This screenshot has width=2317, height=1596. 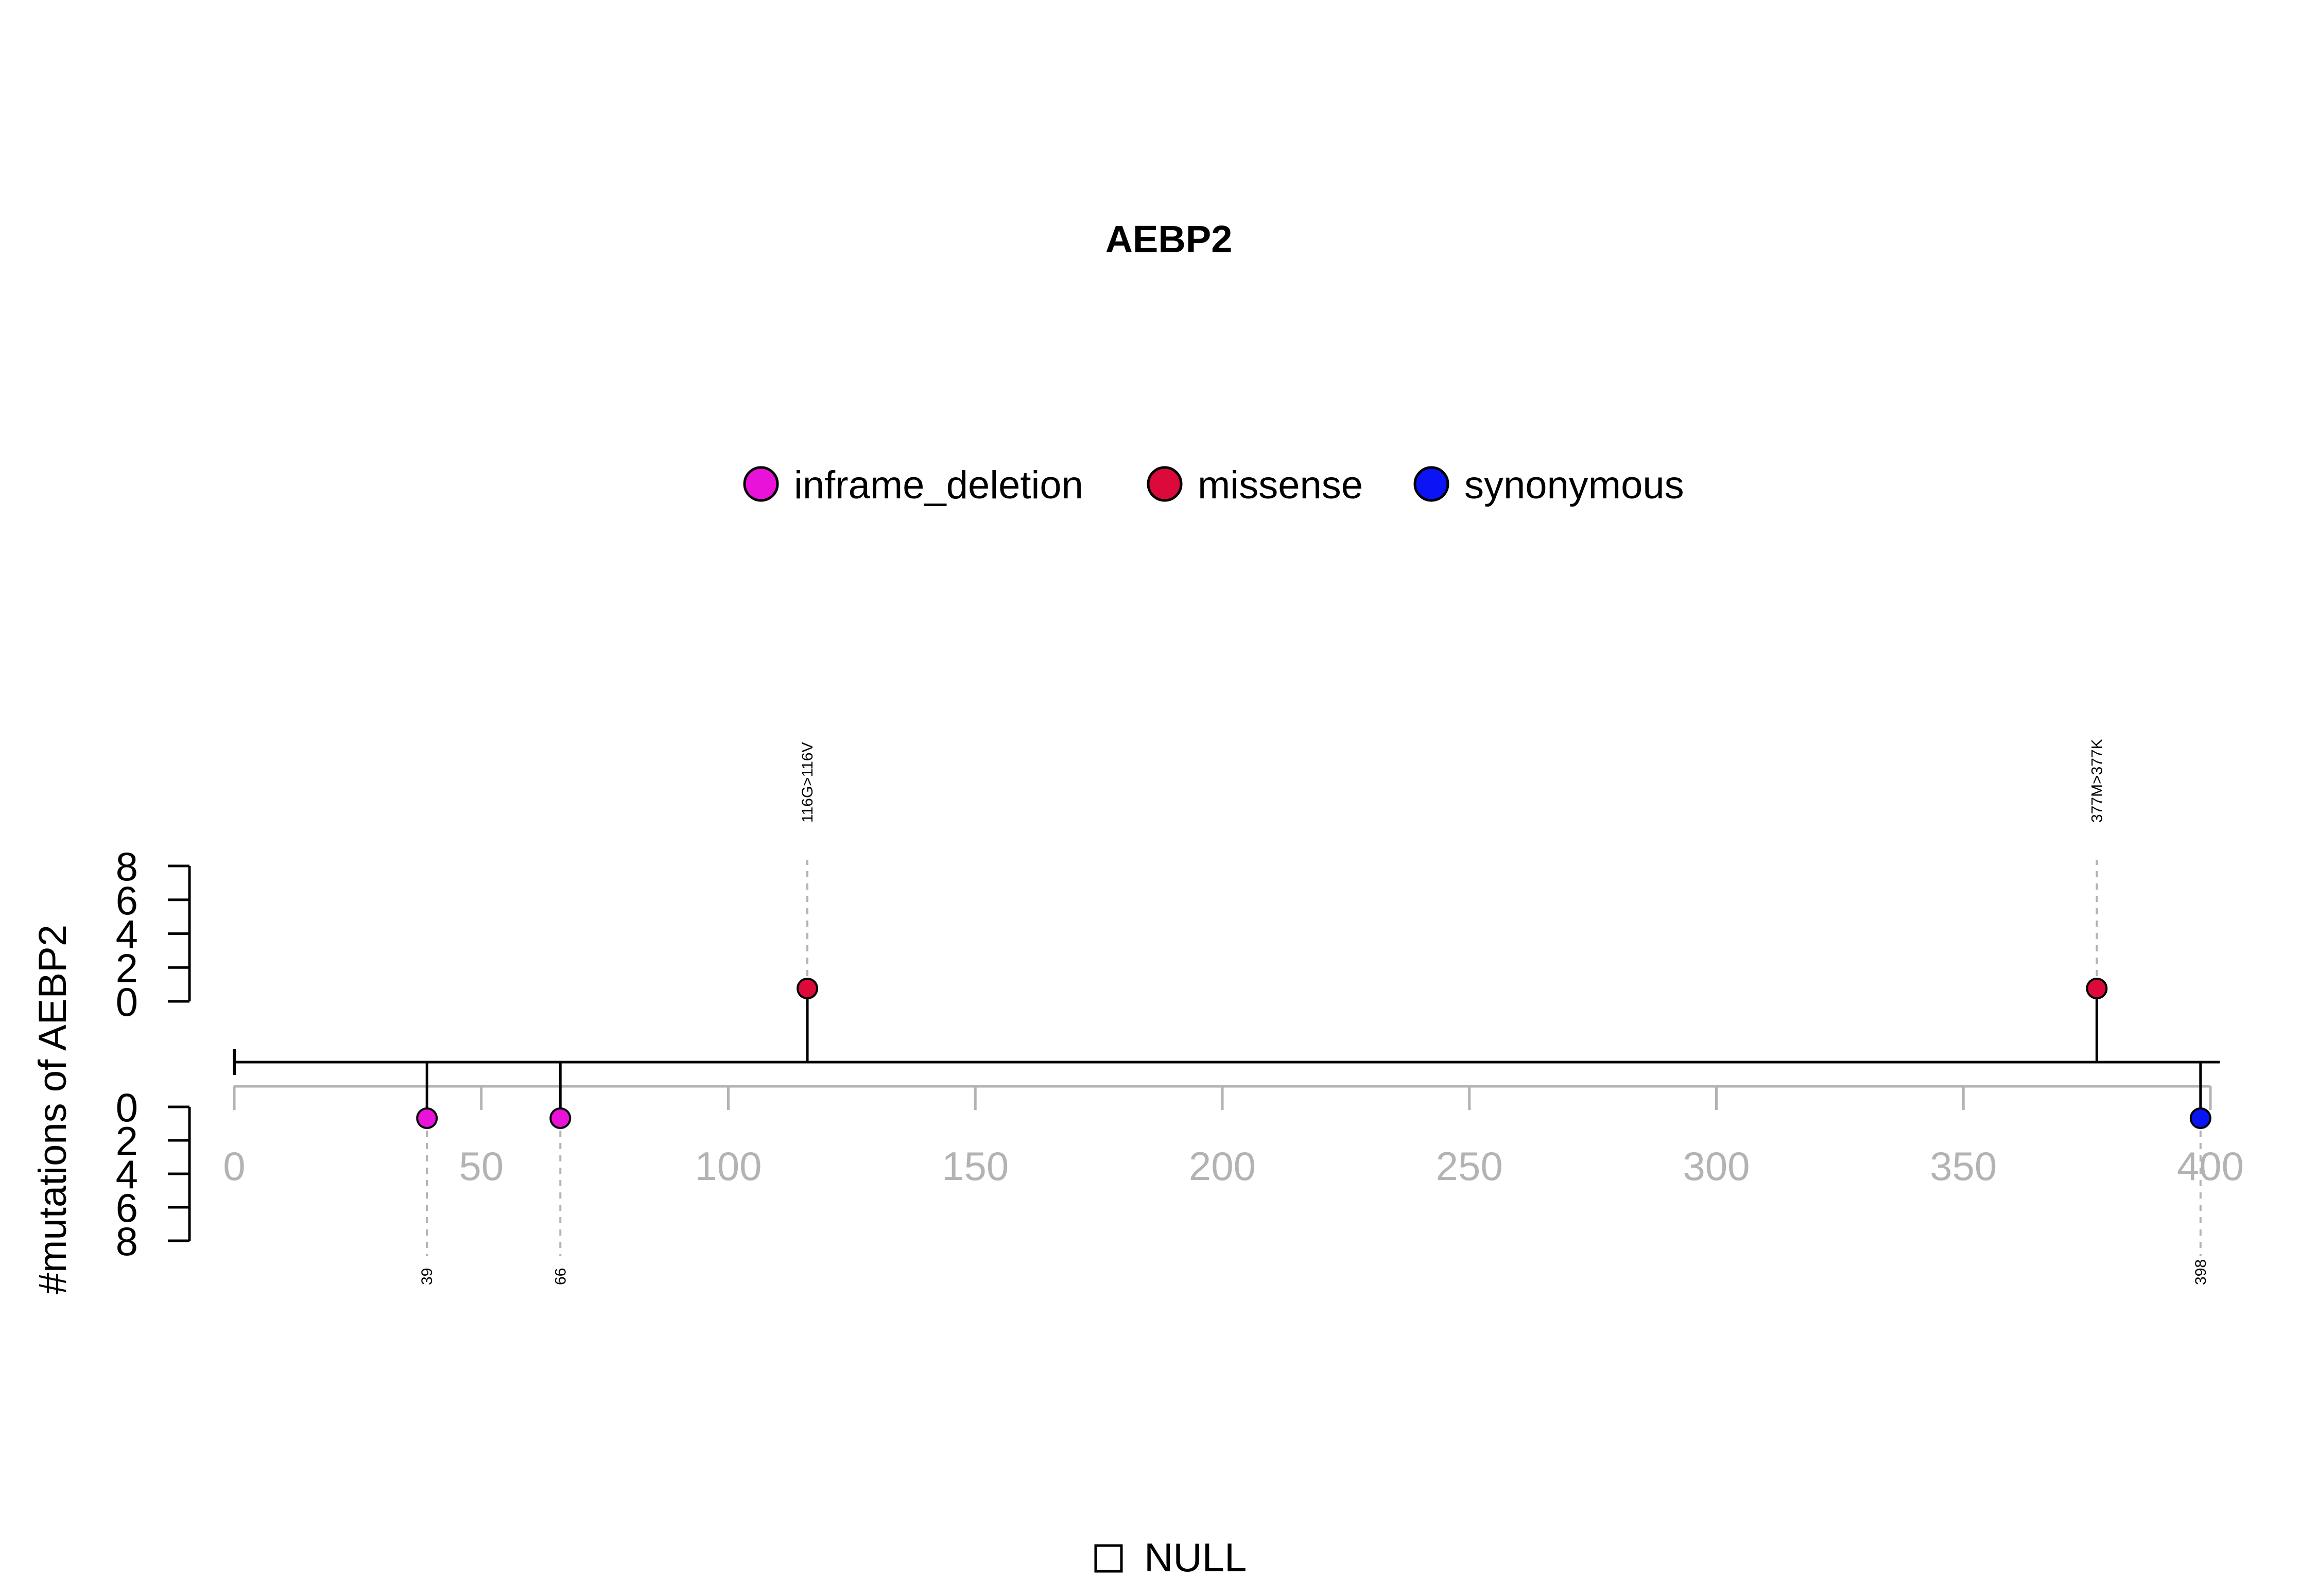 I want to click on x-tick-label: 100, so click(x=728, y=1166).